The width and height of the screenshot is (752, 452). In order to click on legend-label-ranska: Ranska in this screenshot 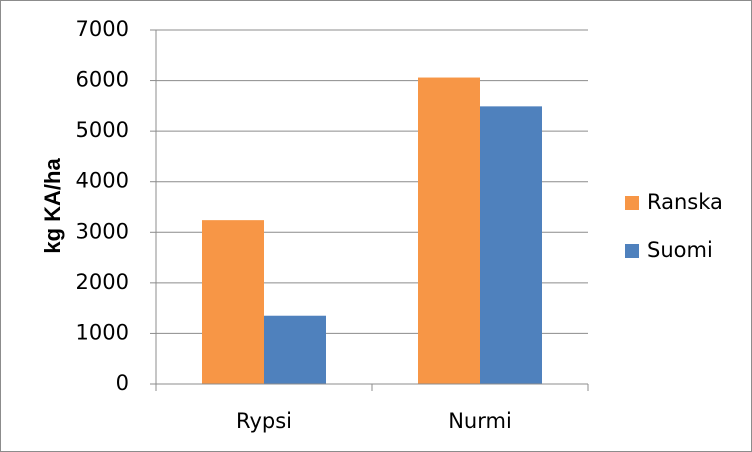, I will do `click(685, 202)`.